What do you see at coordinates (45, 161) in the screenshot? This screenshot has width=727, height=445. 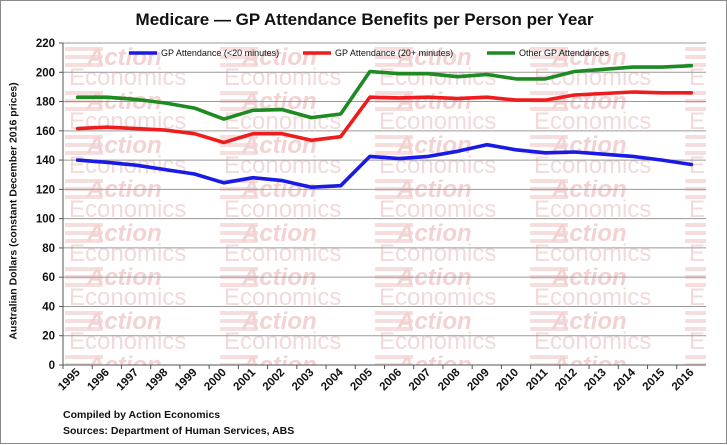 I see `y-tick-label: 140` at bounding box center [45, 161].